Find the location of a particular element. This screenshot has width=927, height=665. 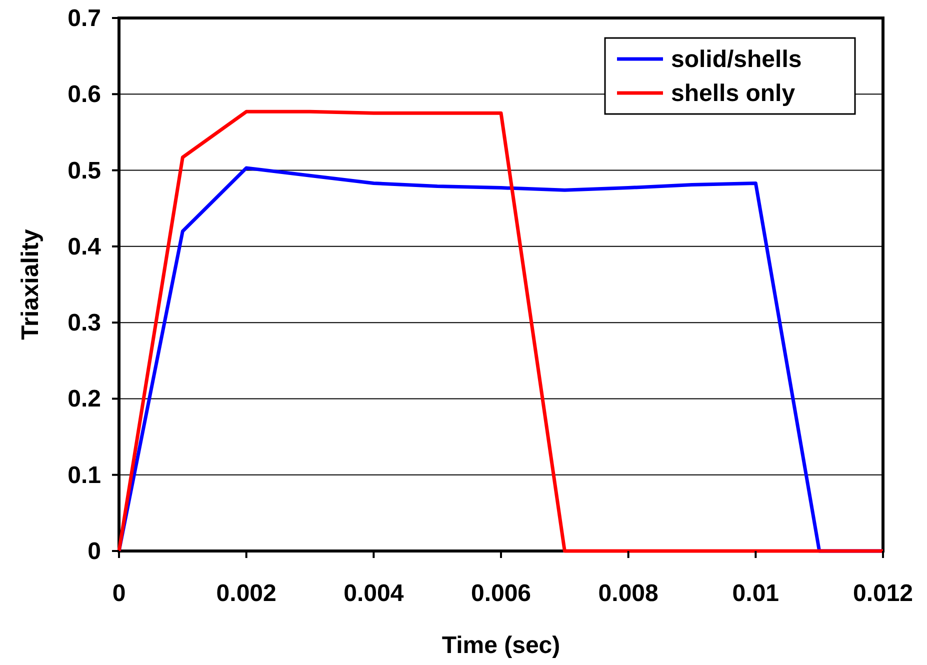

legend-label: shells only is located at coordinates (733, 93).